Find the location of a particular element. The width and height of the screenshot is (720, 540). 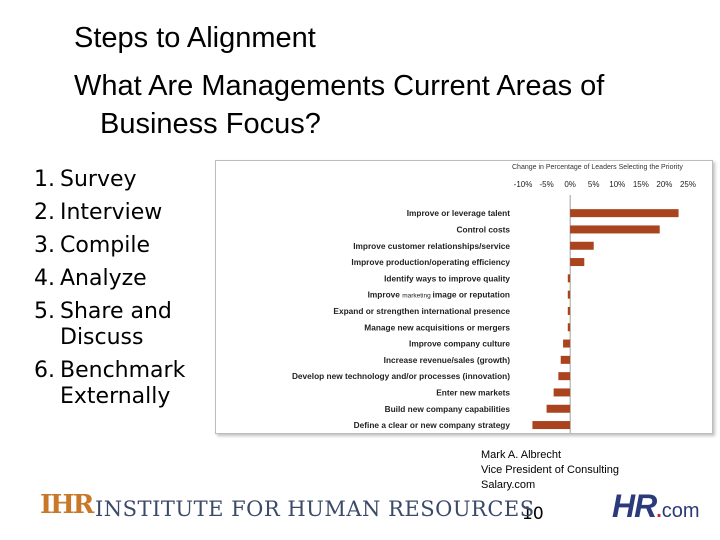

step-number: 5. is located at coordinates (44, 311).